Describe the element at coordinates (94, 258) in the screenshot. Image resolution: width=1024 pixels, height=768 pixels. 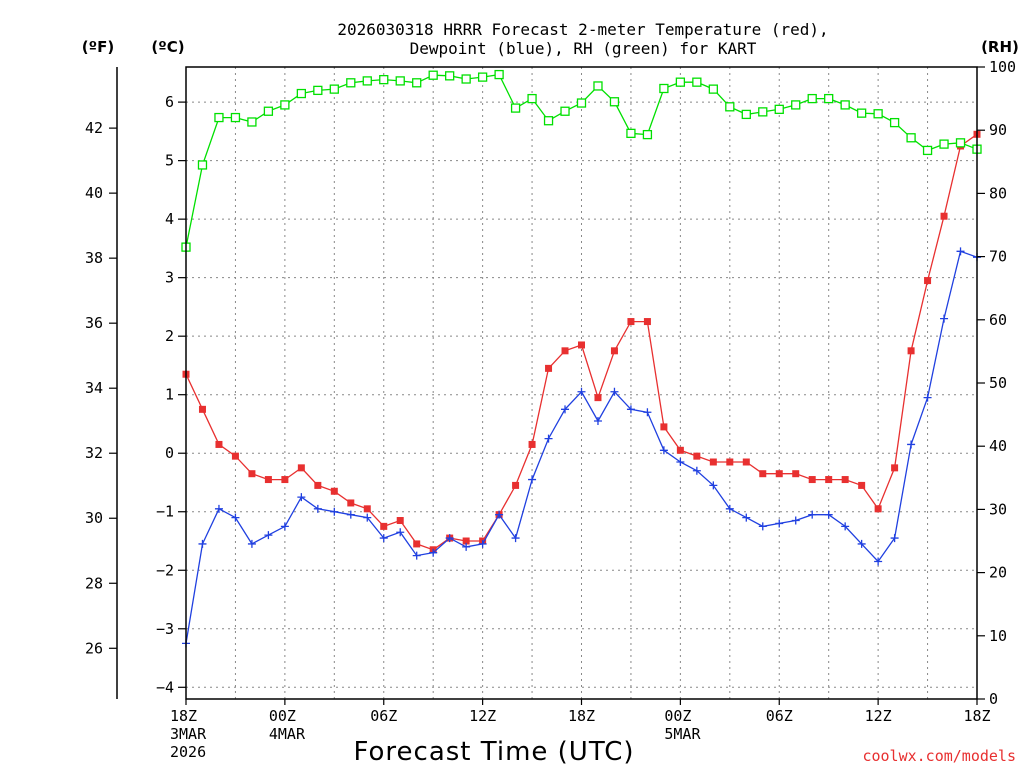
I see `fahrenheit-tick-label: 38` at that location.